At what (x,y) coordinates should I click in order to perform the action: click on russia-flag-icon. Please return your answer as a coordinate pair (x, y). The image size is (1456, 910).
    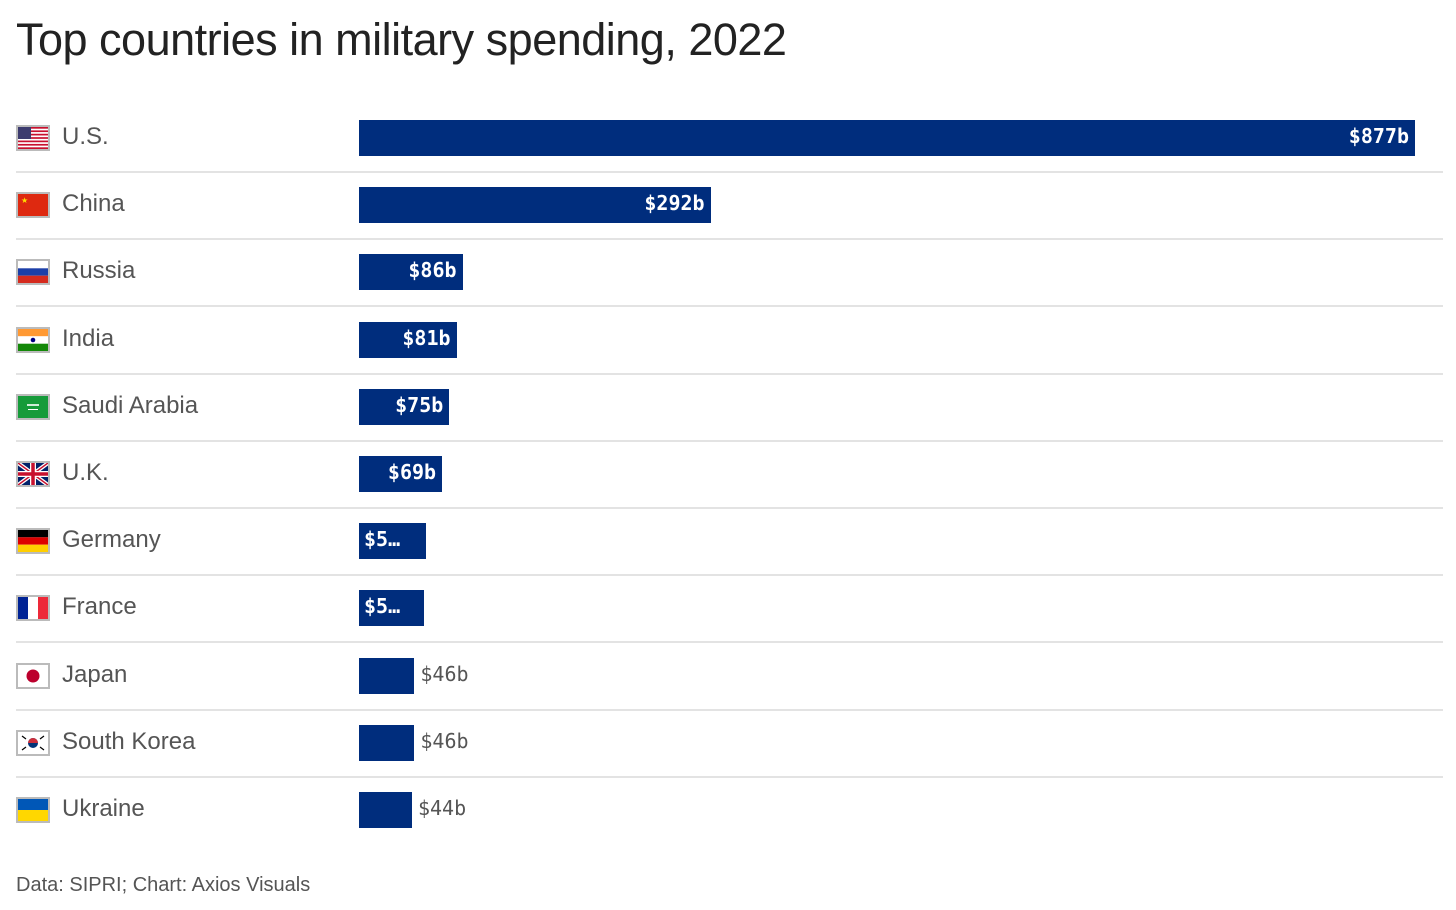
    Looking at the image, I should click on (33, 272).